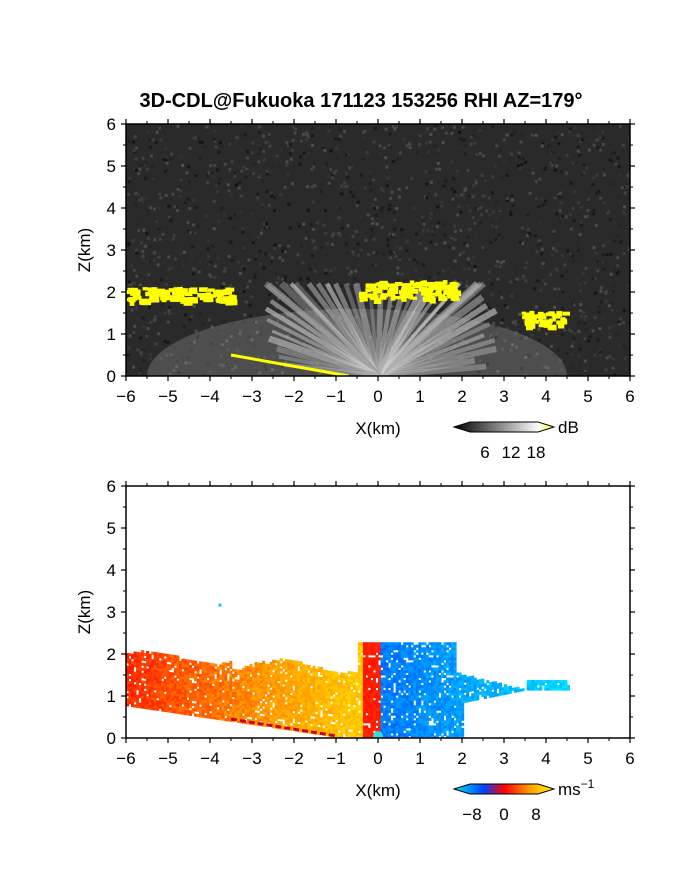  I want to click on backscatter-y-tick-label: 0, so click(111, 376).